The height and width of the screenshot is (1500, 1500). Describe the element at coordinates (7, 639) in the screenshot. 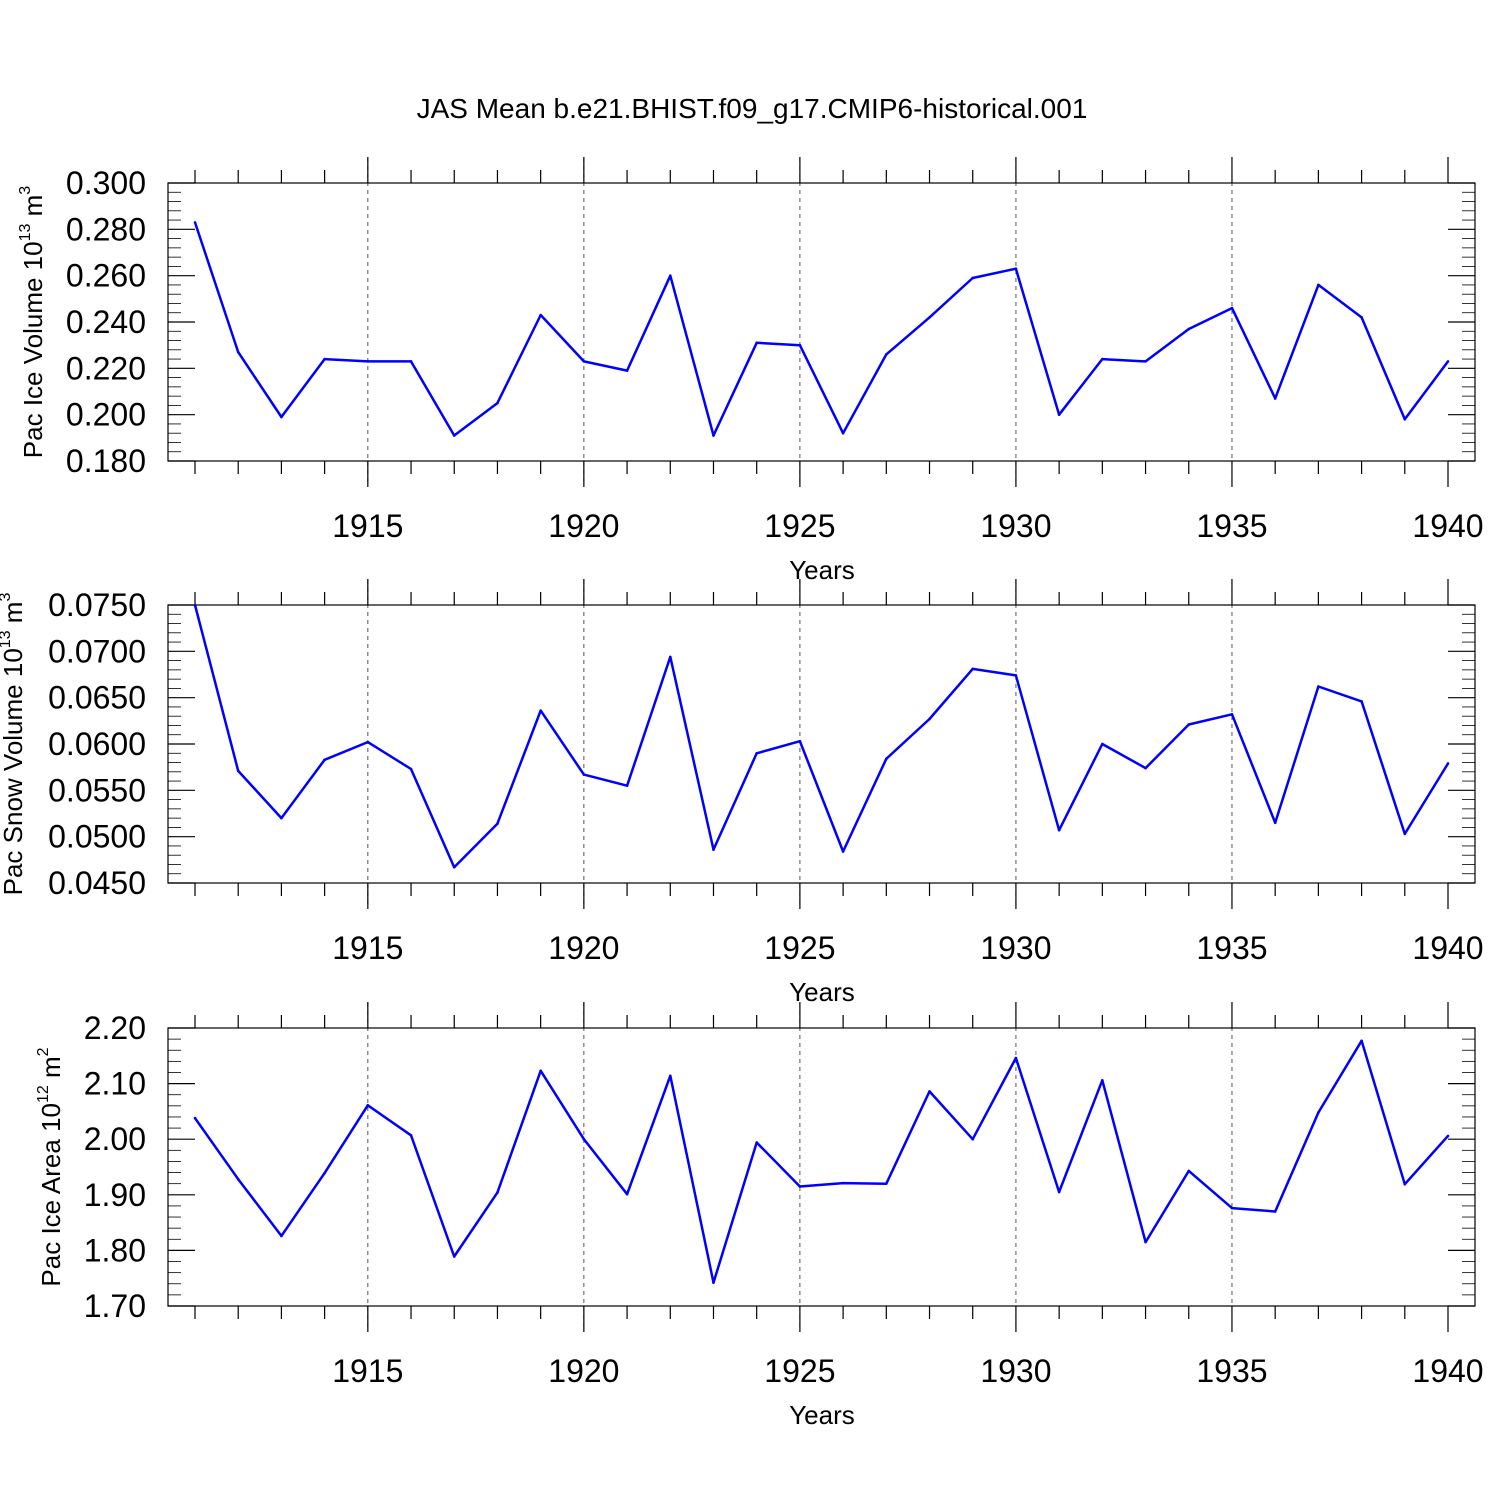

I see `y-axis-label-superscript: 13` at that location.